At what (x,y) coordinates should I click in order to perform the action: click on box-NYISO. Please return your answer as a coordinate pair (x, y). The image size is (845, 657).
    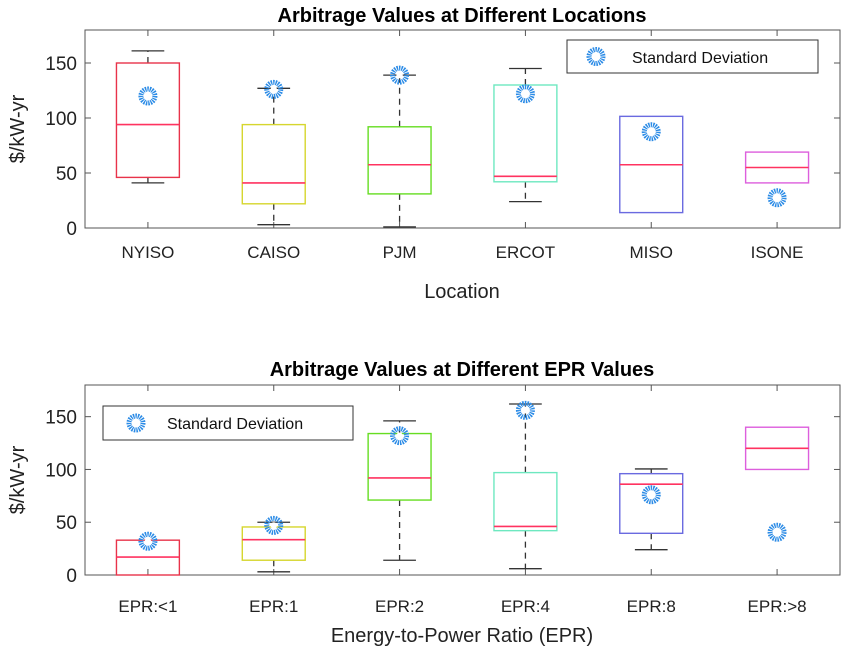
    Looking at the image, I should click on (148, 117).